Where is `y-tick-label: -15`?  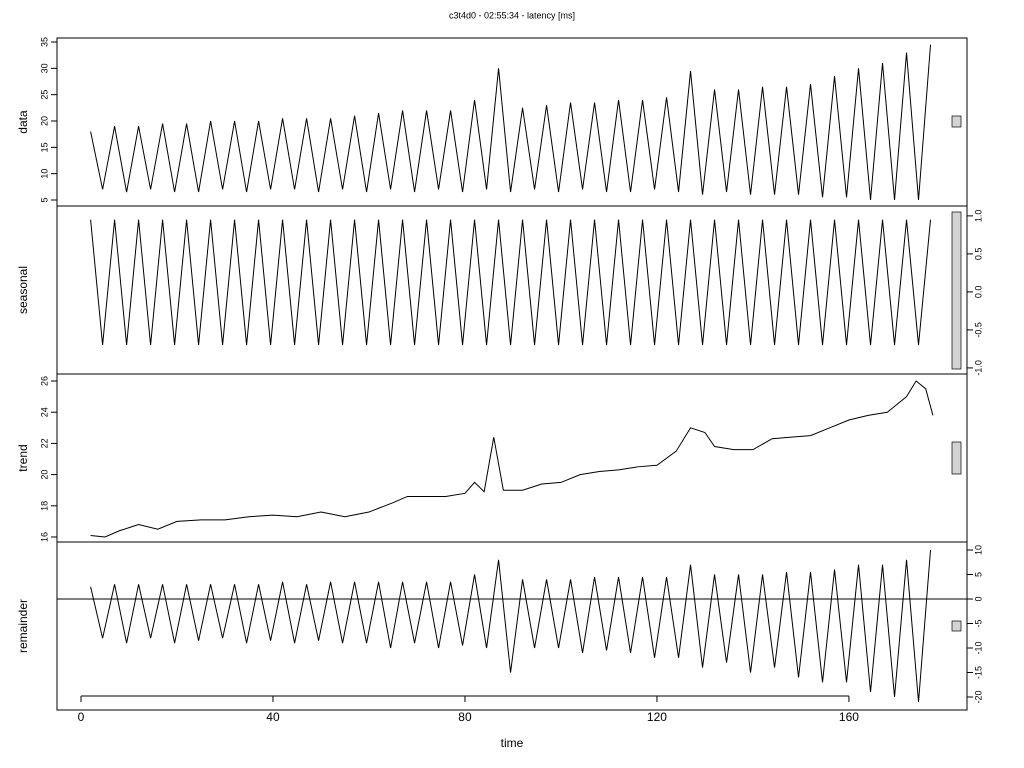 y-tick-label: -15 is located at coordinates (978, 672).